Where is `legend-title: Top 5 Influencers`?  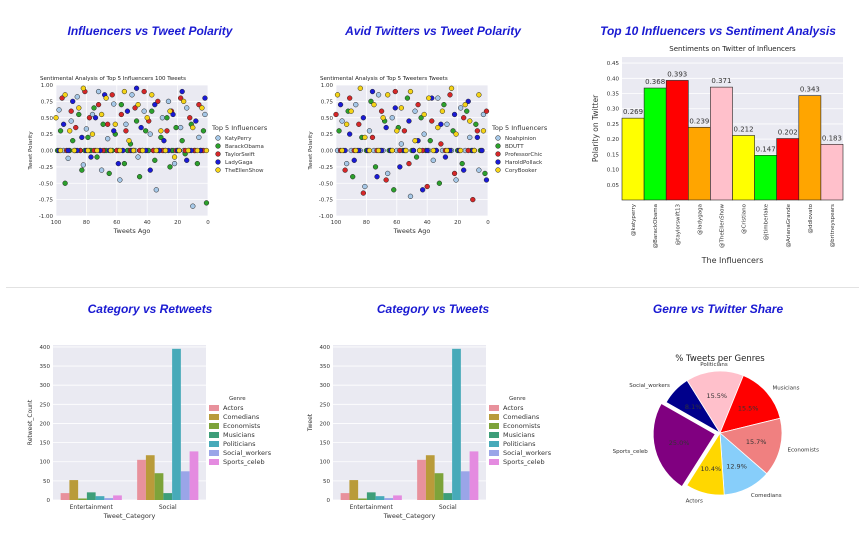
legend-title: Top 5 Influencers is located at coordinates (519, 128).